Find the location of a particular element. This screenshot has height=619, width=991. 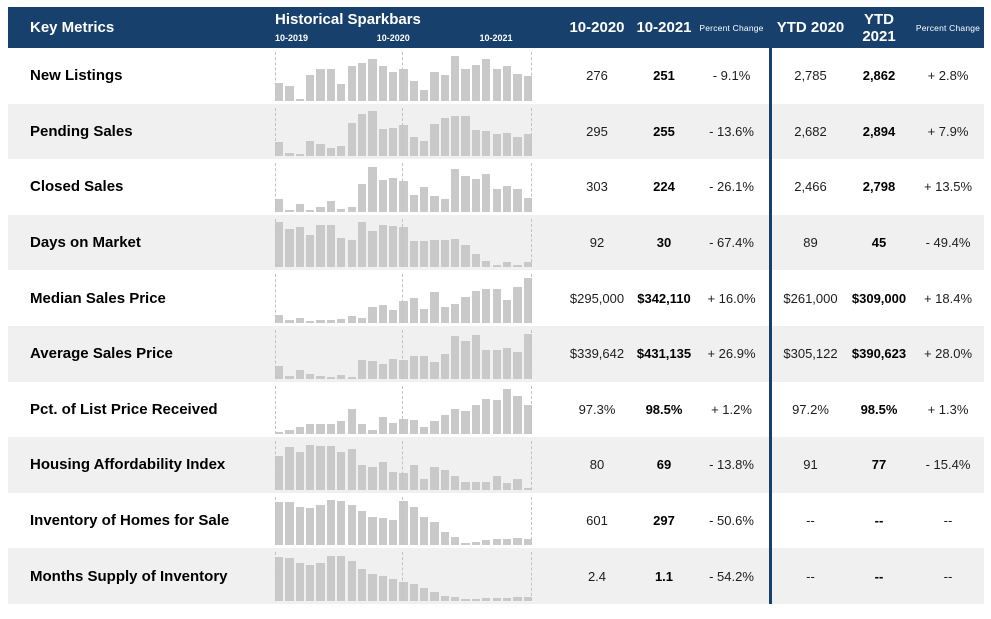

value-month-prior: 295 is located at coordinates (597, 131).